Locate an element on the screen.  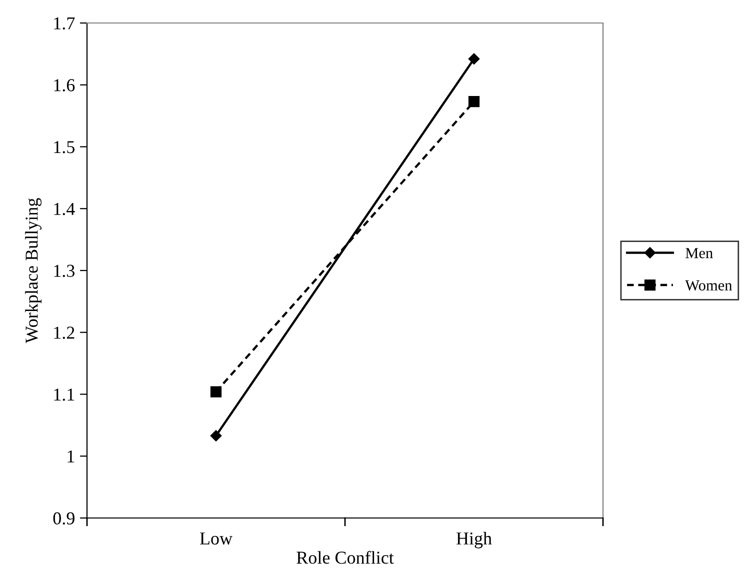
x-tick-label: Low is located at coordinates (216, 538).